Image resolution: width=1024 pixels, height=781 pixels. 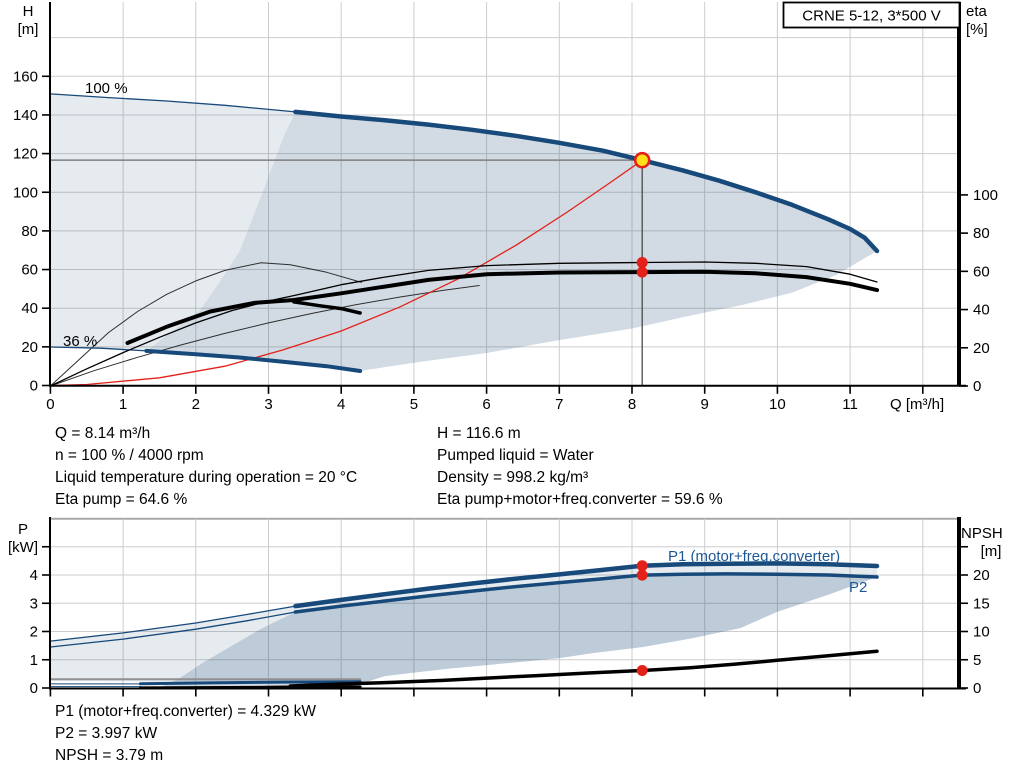 What do you see at coordinates (29, 347) in the screenshot?
I see `y-left-tick-label: 20` at bounding box center [29, 347].